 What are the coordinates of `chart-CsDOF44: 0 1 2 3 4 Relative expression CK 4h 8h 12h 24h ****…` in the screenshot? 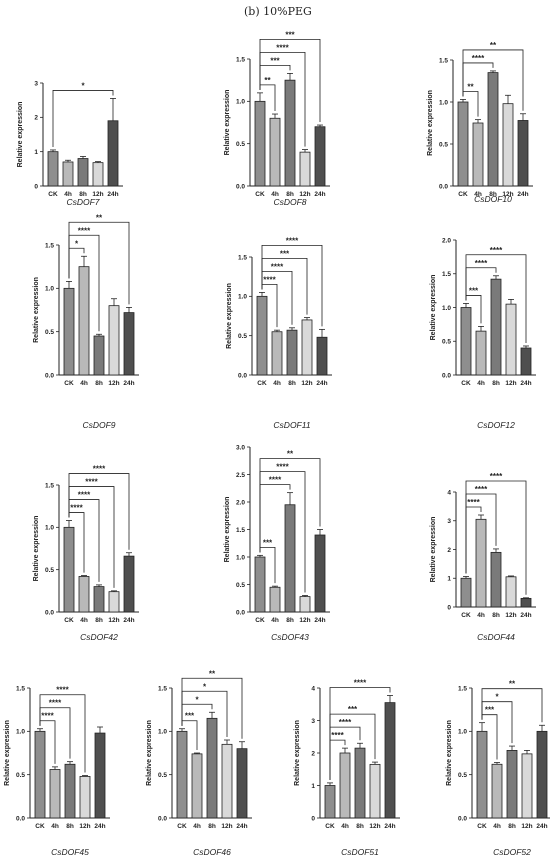 It's located at (483, 557).